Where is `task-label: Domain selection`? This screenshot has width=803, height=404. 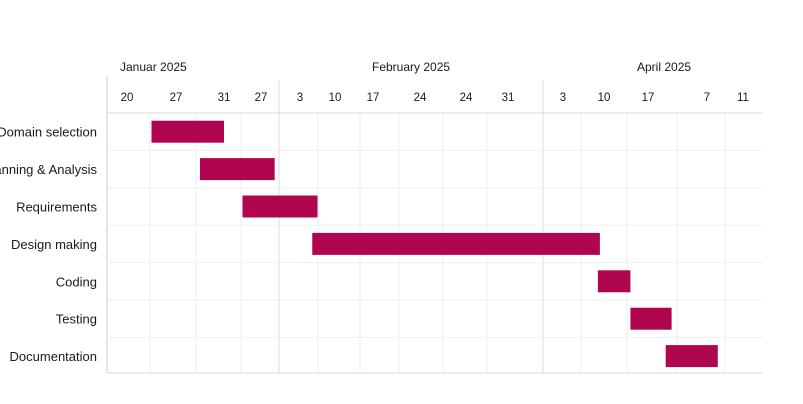
task-label: Domain selection is located at coordinates (48, 132).